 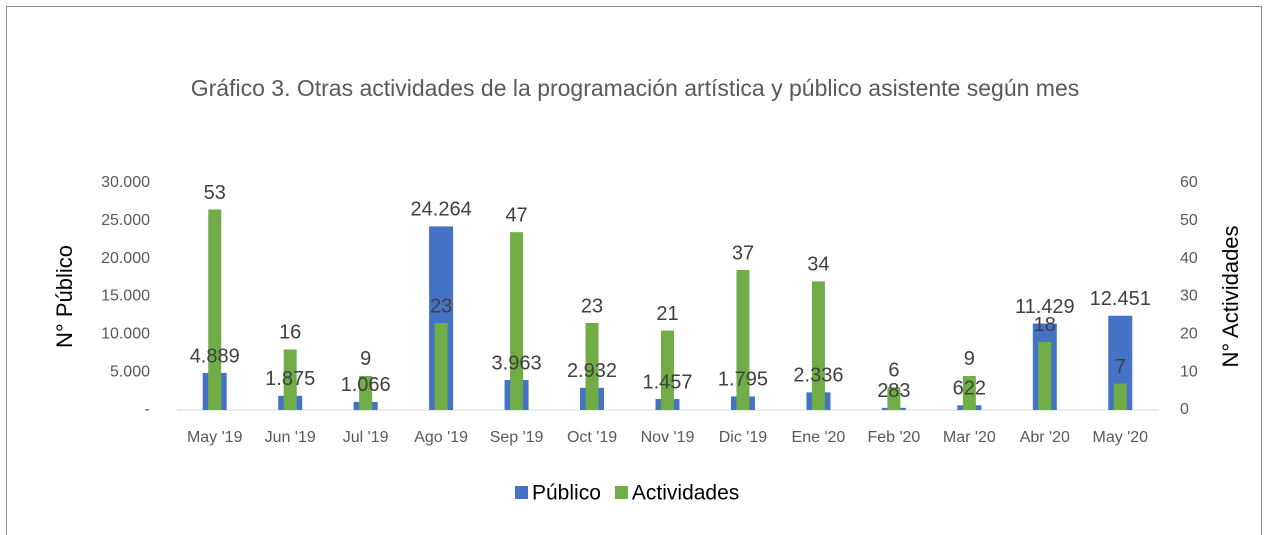 What do you see at coordinates (819, 437) in the screenshot?
I see `x-tick-label: Ene '20` at bounding box center [819, 437].